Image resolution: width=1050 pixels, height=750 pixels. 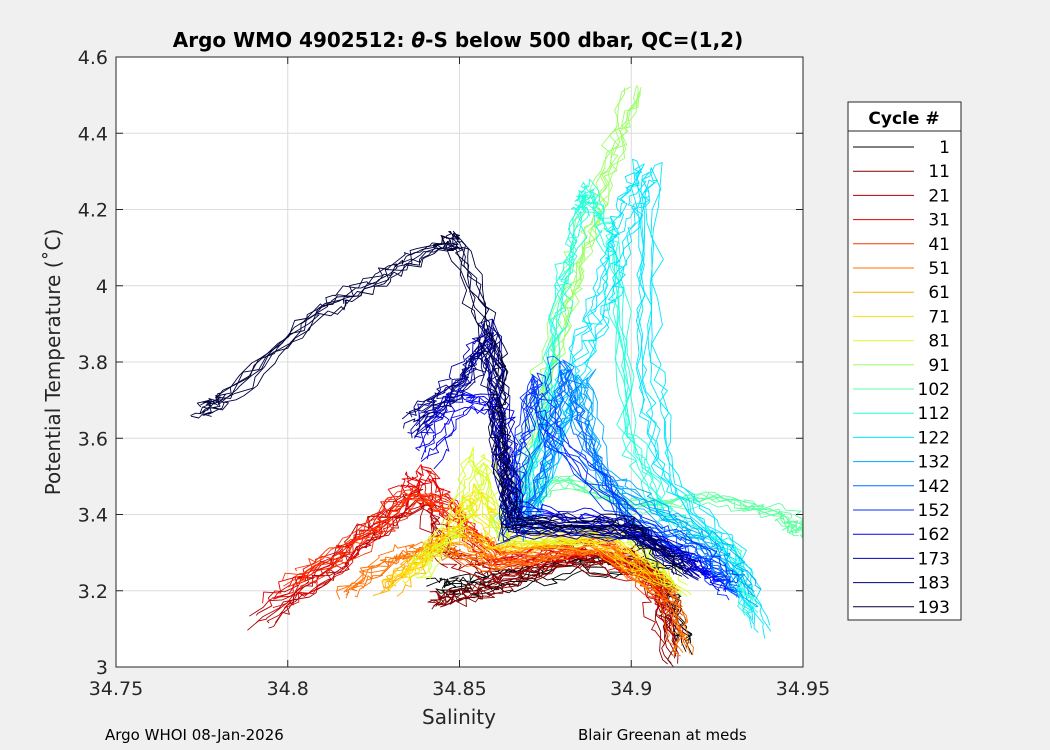 I want to click on x-axis-label: Salinity, so click(x=459, y=717).